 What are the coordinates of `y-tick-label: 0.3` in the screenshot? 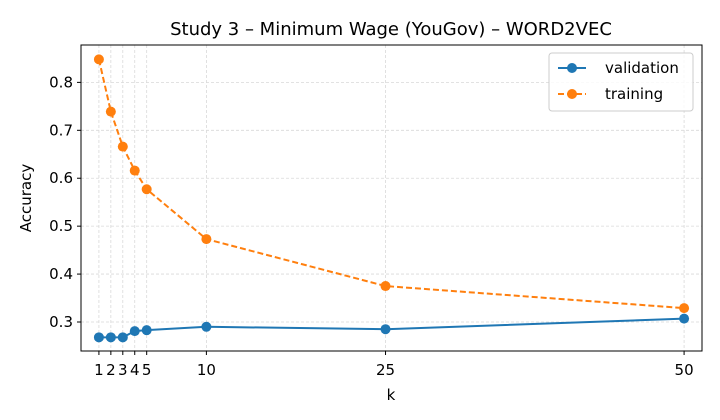 It's located at (61, 322).